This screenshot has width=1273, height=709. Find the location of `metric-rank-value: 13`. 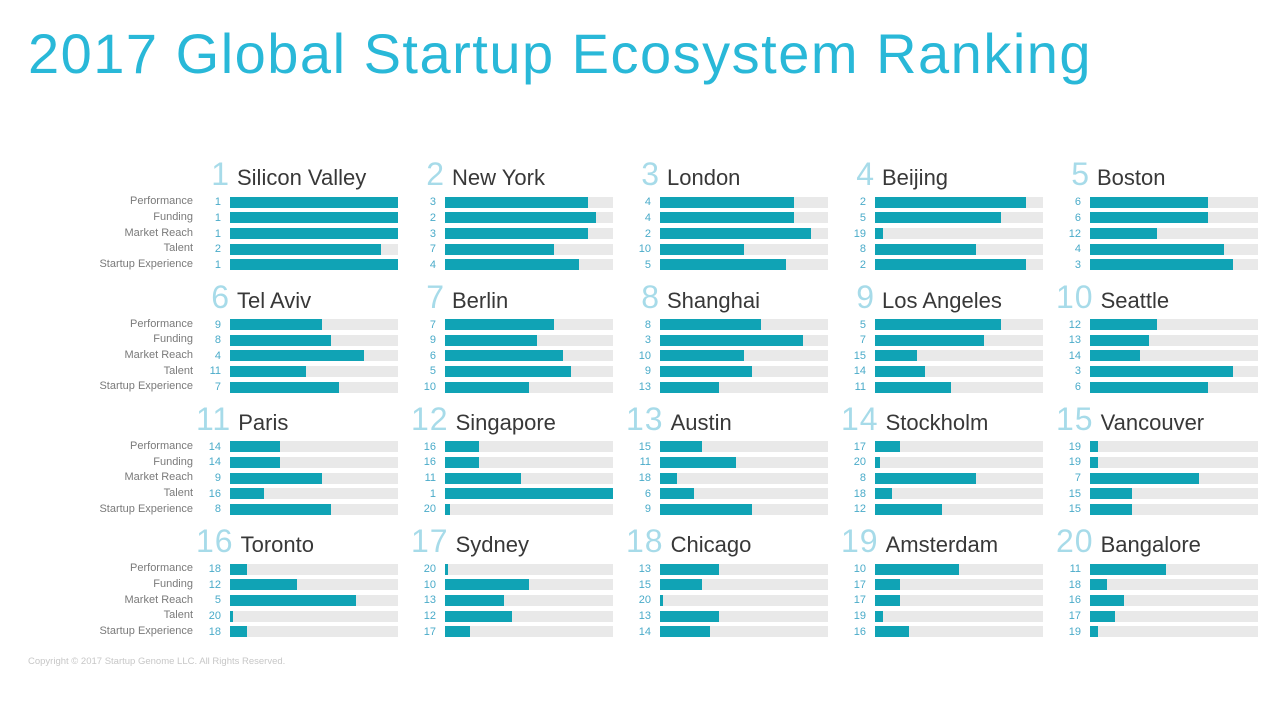

metric-rank-value: 13 is located at coordinates (644, 569).